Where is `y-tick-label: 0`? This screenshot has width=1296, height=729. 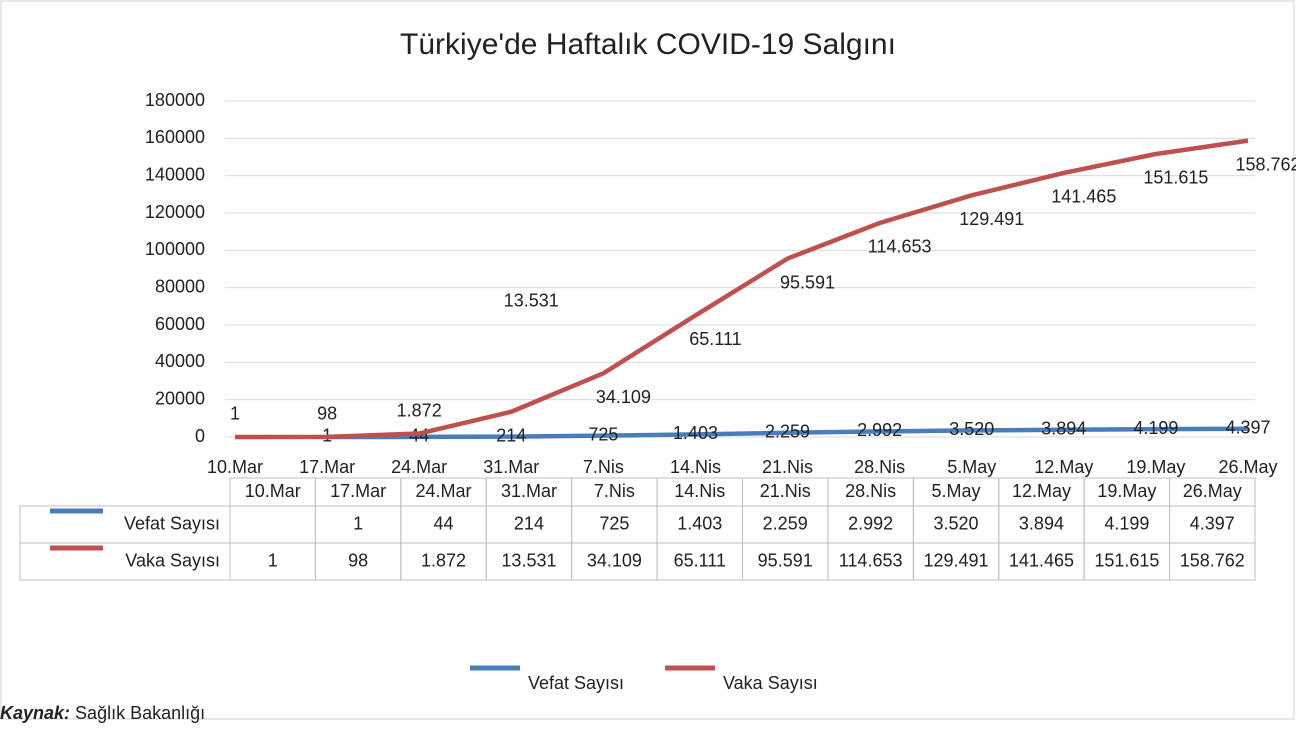 y-tick-label: 0 is located at coordinates (200, 436).